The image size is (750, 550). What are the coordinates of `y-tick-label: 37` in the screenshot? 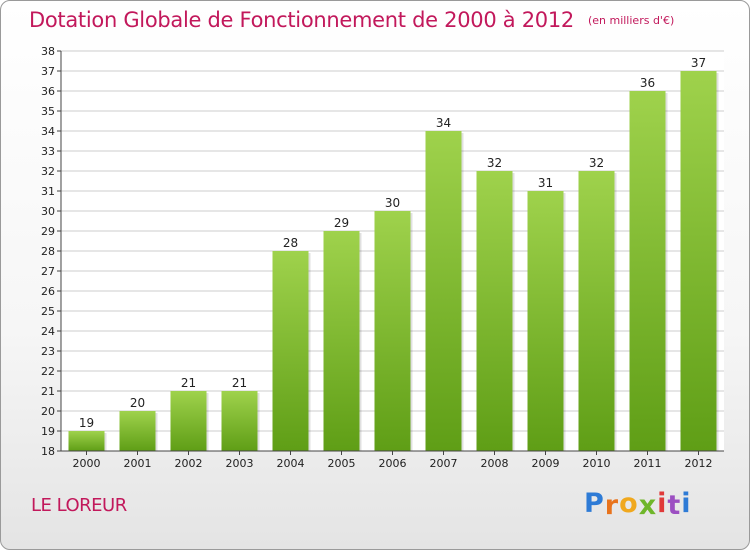 It's located at (48, 71).